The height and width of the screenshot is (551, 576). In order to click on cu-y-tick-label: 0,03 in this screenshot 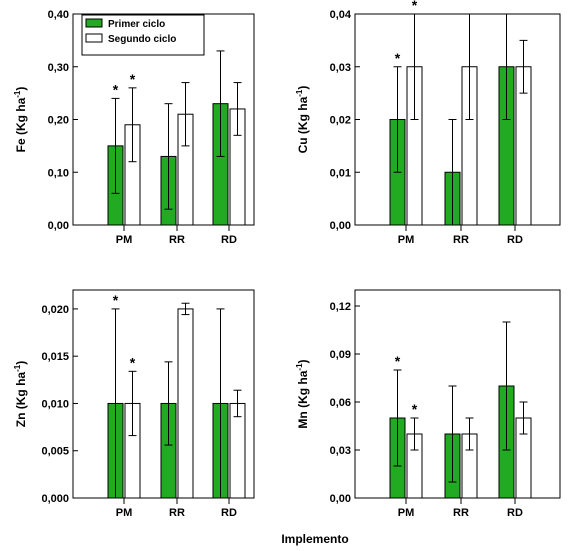, I will do `click(340, 68)`.